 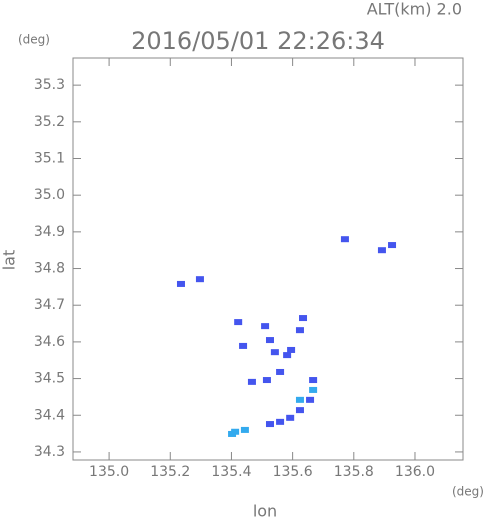 I want to click on y-tick-label: 35.2, so click(x=49, y=122).